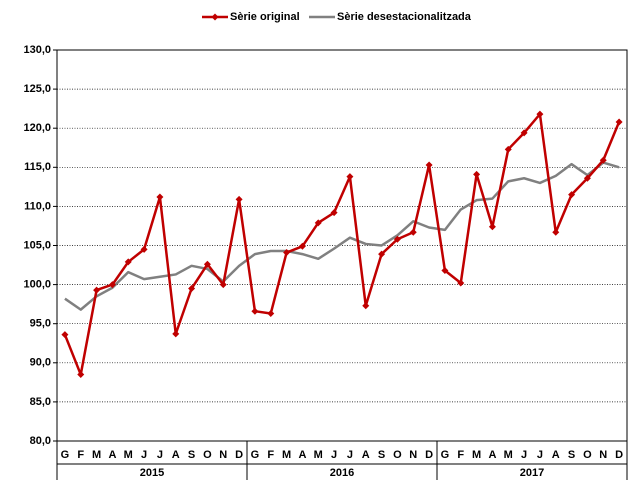 The image size is (633, 480). Describe the element at coordinates (37, 89) in the screenshot. I see `y-tick-label: 125,0` at that location.